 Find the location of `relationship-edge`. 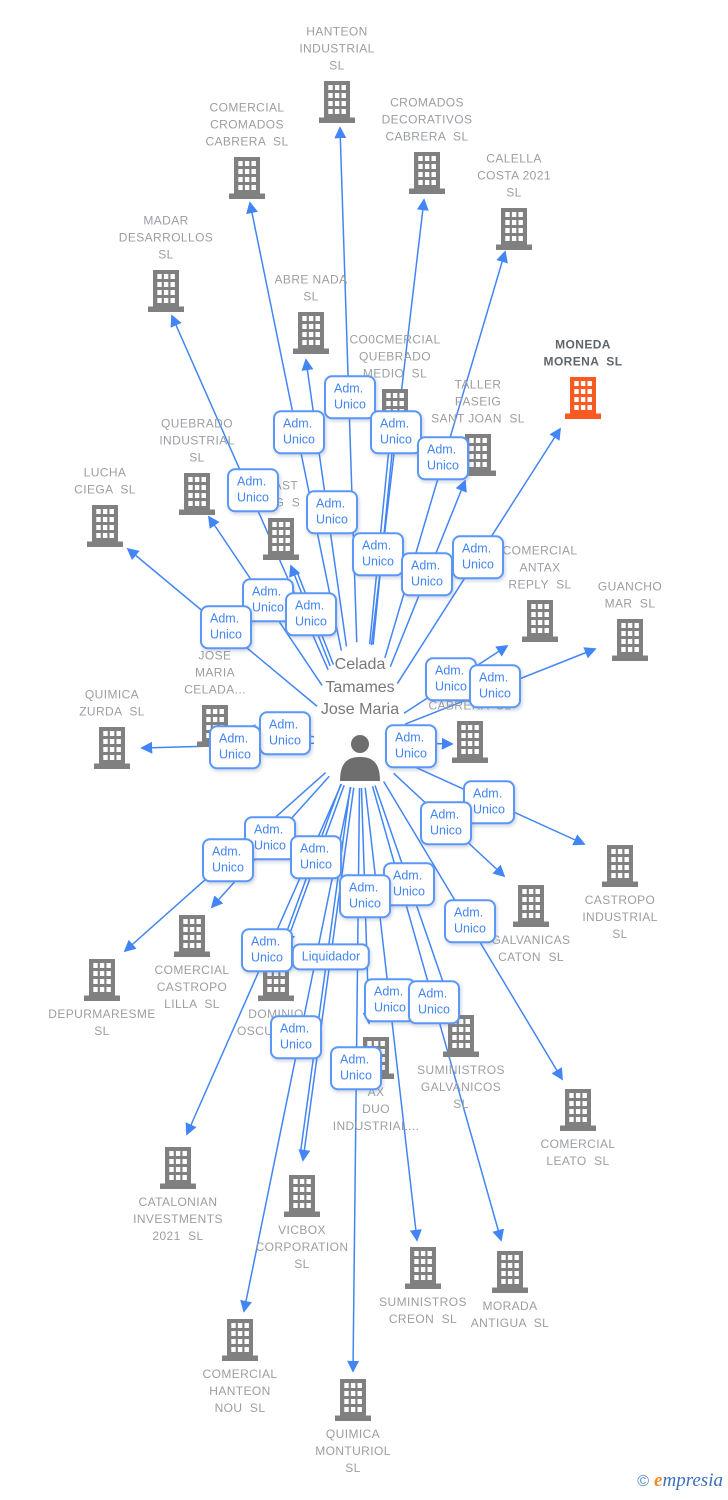

relationship-edge is located at coordinates (326, 974).